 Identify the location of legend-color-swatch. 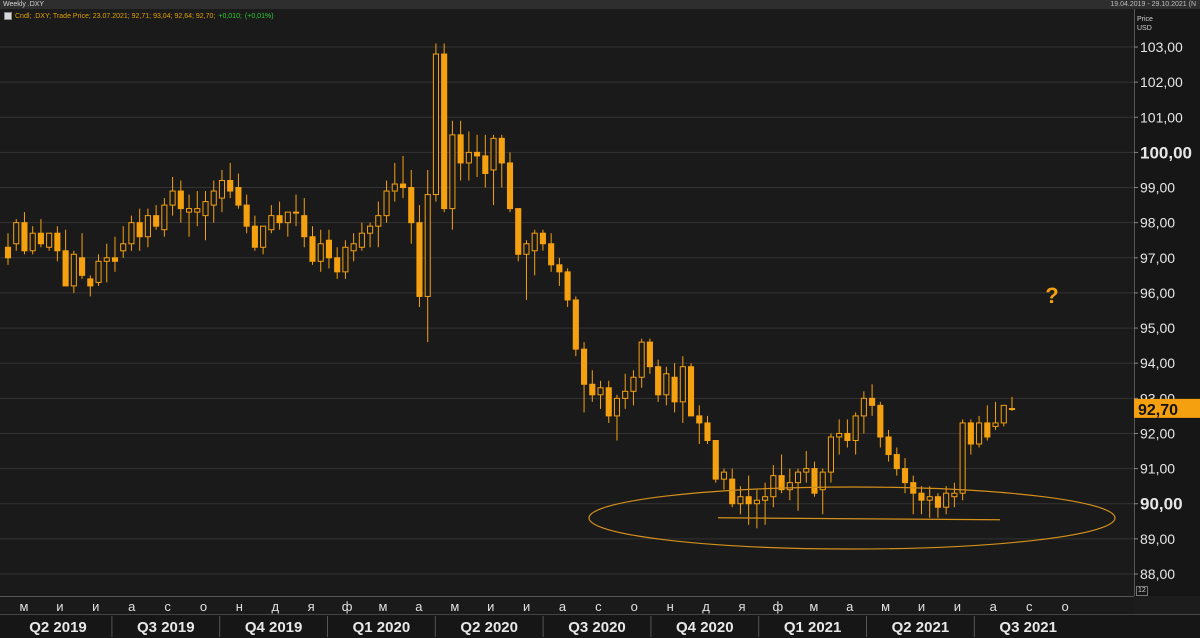
(8, 16).